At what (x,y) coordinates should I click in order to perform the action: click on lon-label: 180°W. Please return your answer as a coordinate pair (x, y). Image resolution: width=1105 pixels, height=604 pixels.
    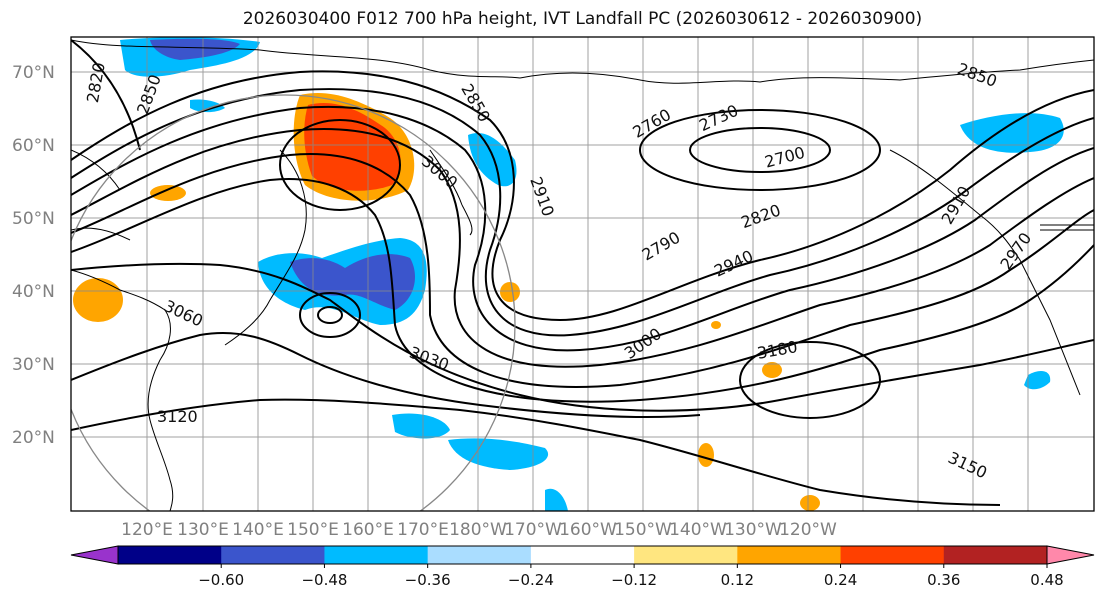
    Looking at the image, I should click on (478, 530).